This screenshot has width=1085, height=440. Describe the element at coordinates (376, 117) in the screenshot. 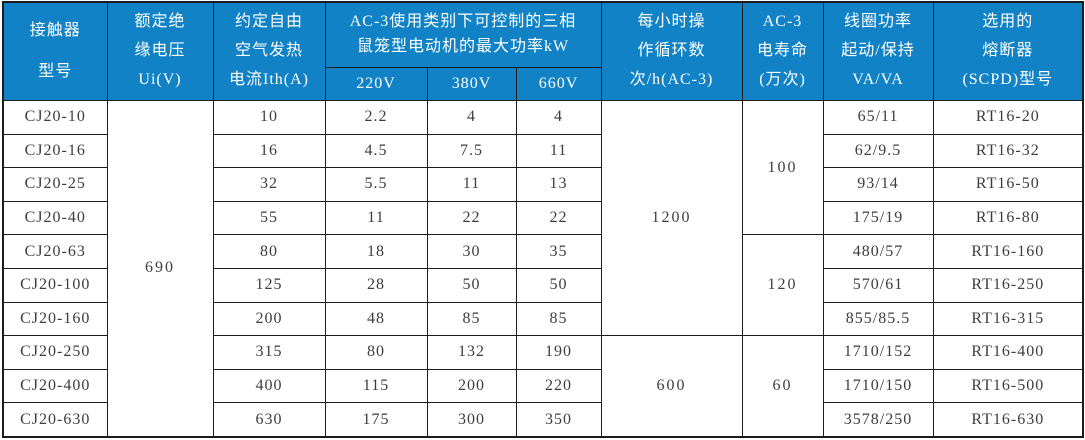

I see `cell-power-220: 2.2` at that location.